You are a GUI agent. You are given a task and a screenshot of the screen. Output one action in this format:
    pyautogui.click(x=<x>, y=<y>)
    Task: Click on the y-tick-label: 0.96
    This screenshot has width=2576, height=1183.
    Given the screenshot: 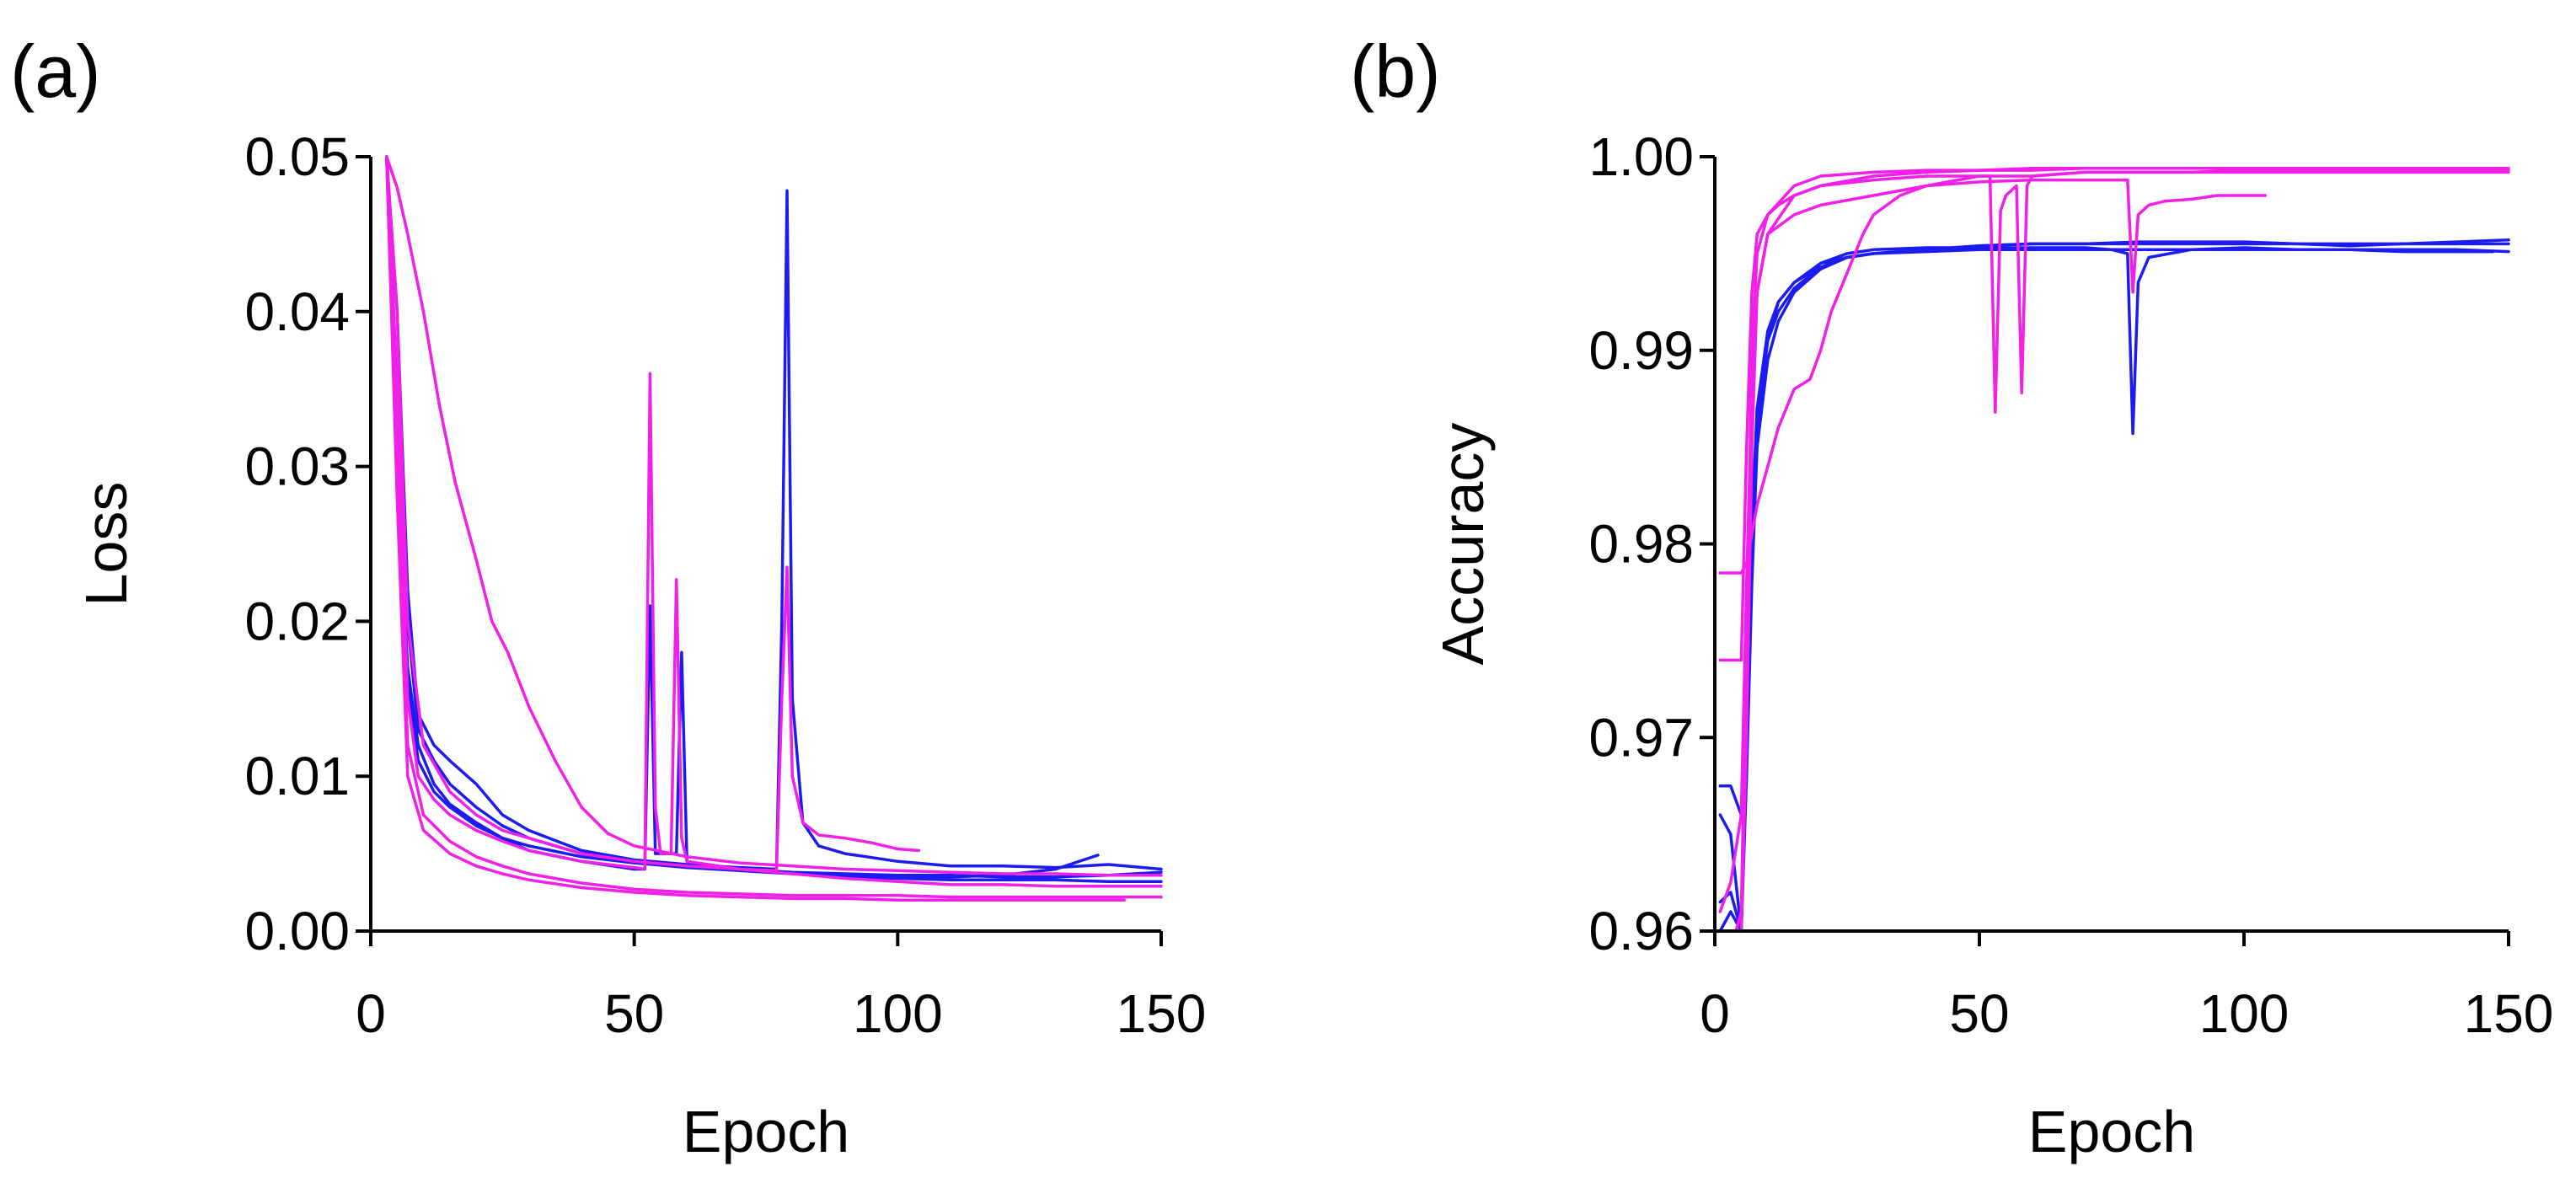 What is the action you would take?
    pyautogui.click(x=1641, y=931)
    